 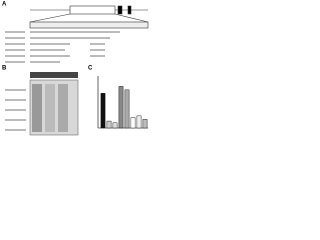 I want to click on panel-label: B, so click(x=4, y=69).